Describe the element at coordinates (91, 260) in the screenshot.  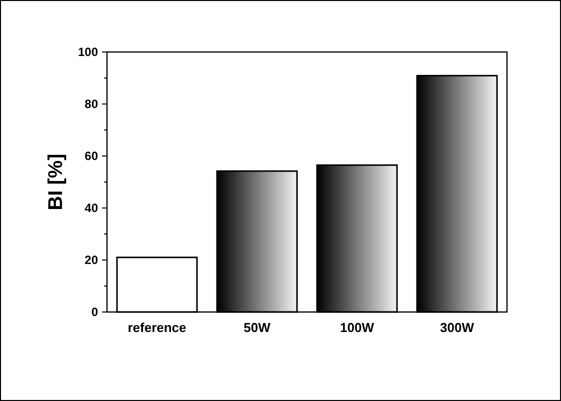
I see `y-tick-label: 20` at that location.